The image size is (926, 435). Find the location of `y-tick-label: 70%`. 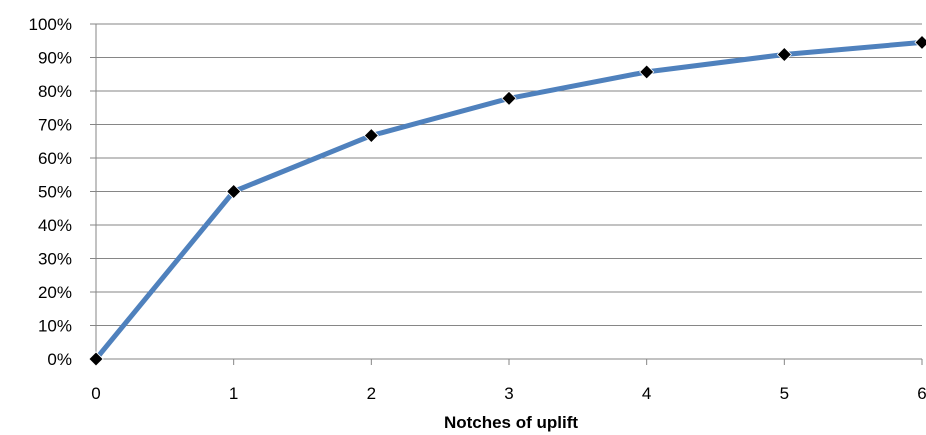

y-tick-label: 70% is located at coordinates (55, 125).